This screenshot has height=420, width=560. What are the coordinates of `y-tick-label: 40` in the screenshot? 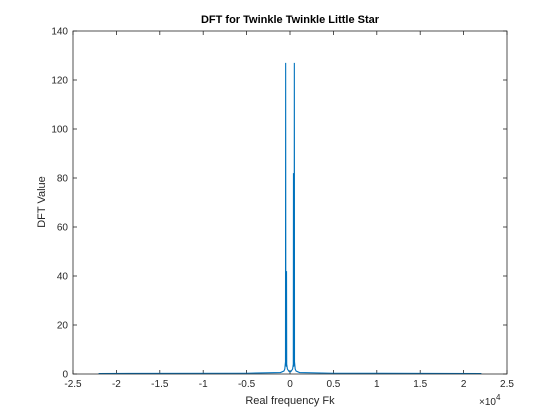 It's located at (63, 277).